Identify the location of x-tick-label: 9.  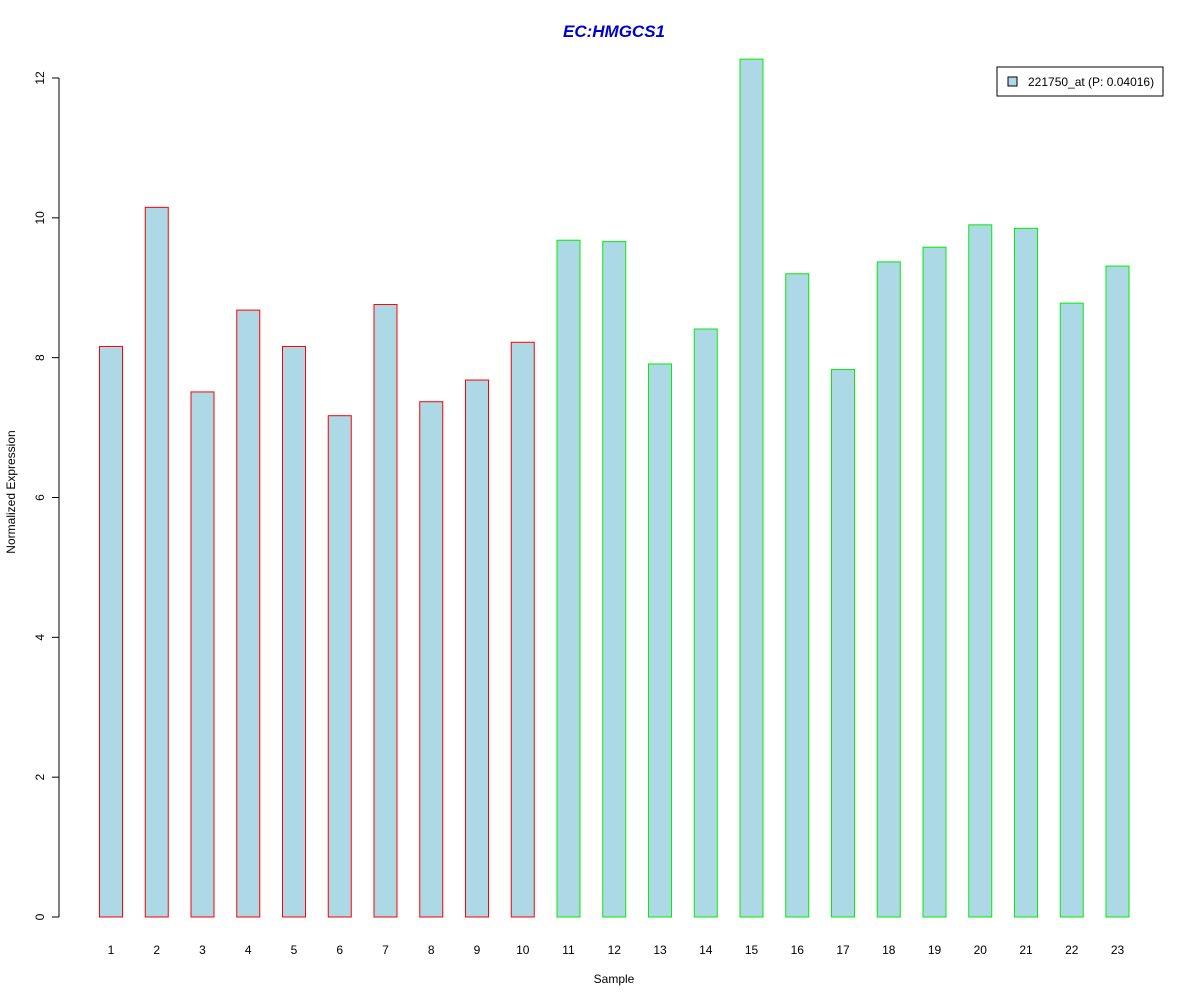
(477, 950).